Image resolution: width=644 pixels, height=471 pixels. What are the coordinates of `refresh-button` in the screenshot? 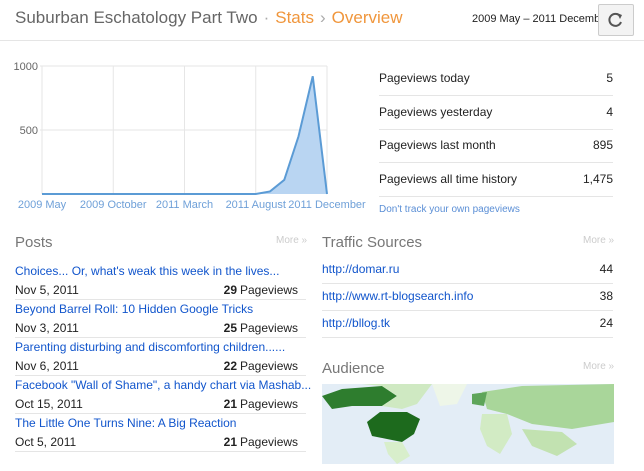 It's located at (616, 20).